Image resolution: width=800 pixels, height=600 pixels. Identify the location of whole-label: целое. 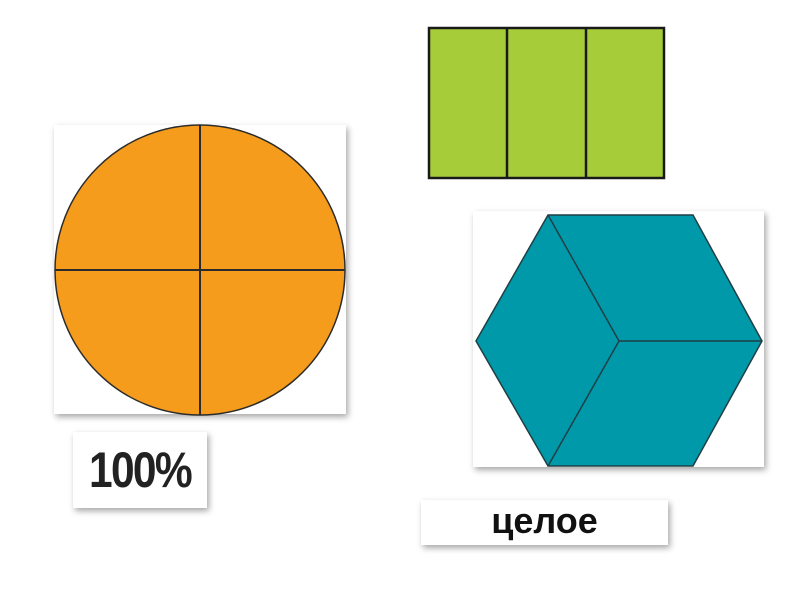
(544, 520).